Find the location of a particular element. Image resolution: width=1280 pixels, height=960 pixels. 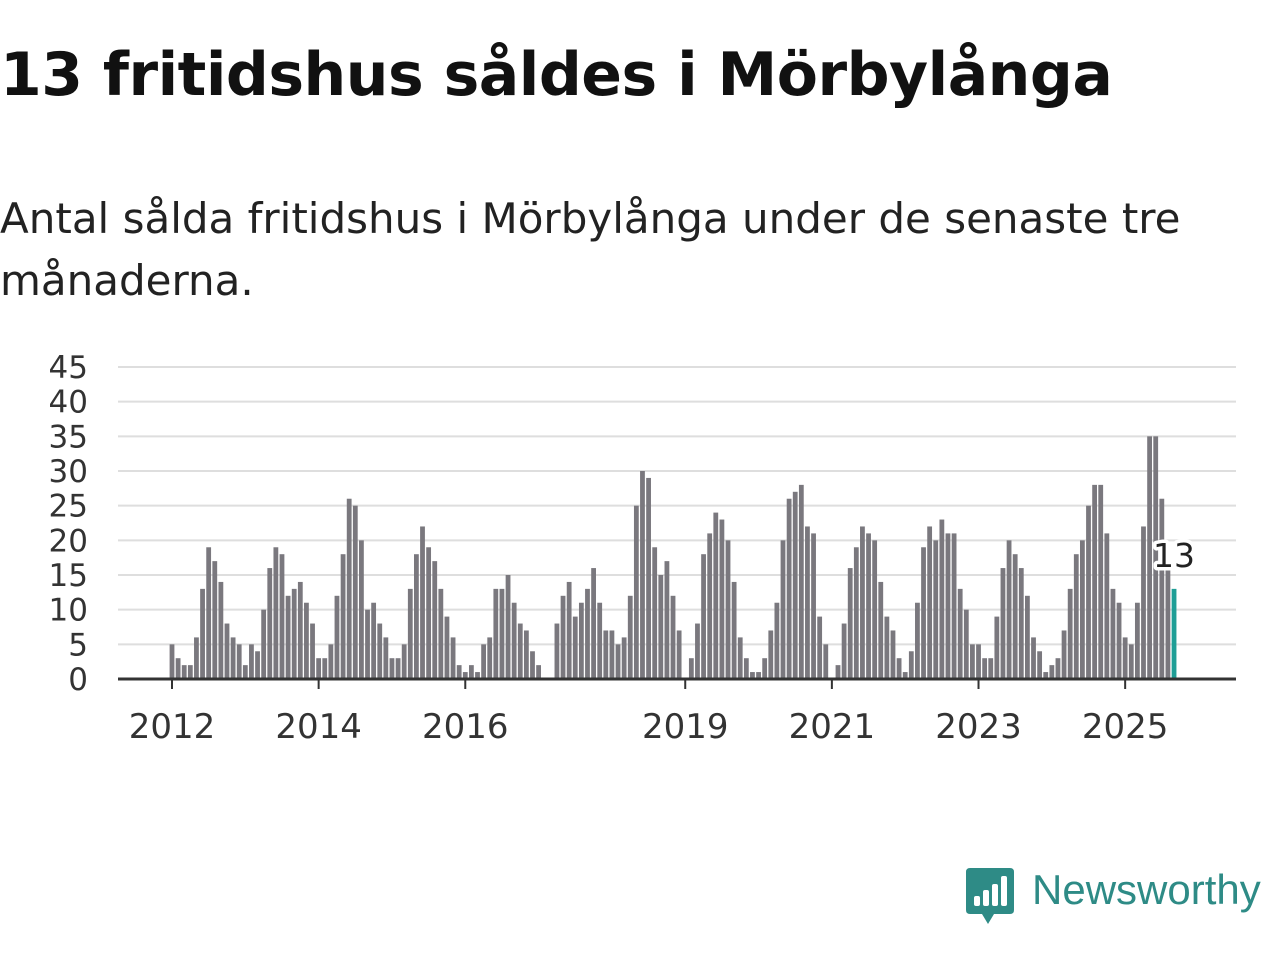

x-tick-label: 2012 is located at coordinates (172, 727).